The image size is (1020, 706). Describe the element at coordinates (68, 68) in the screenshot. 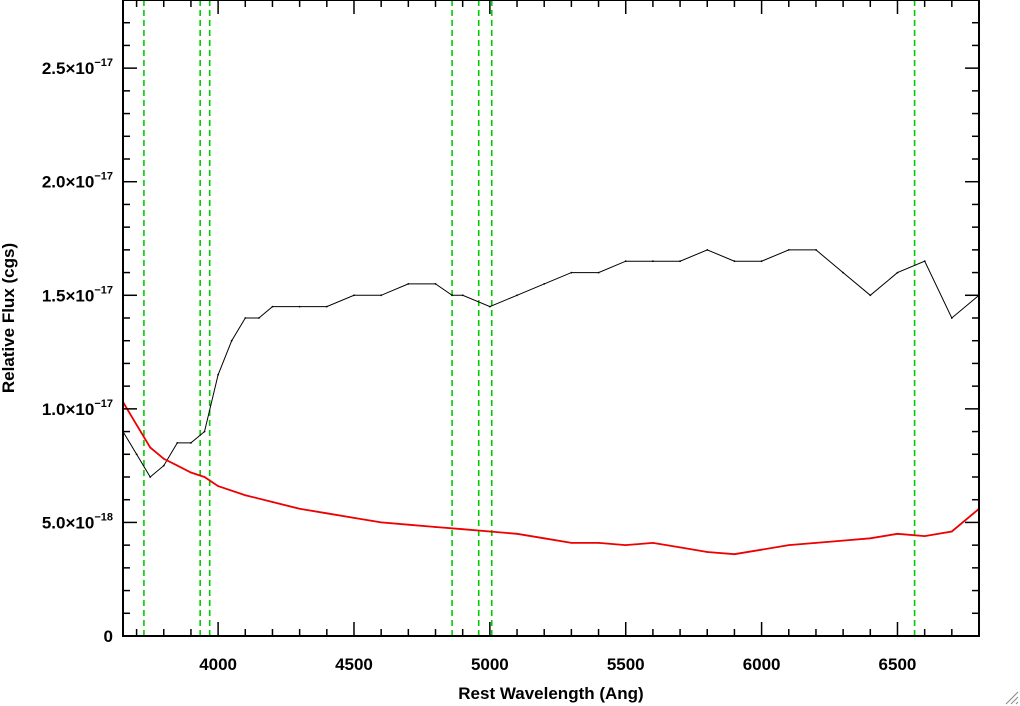

I see `y-tick-mantissa: 2.5×10` at that location.